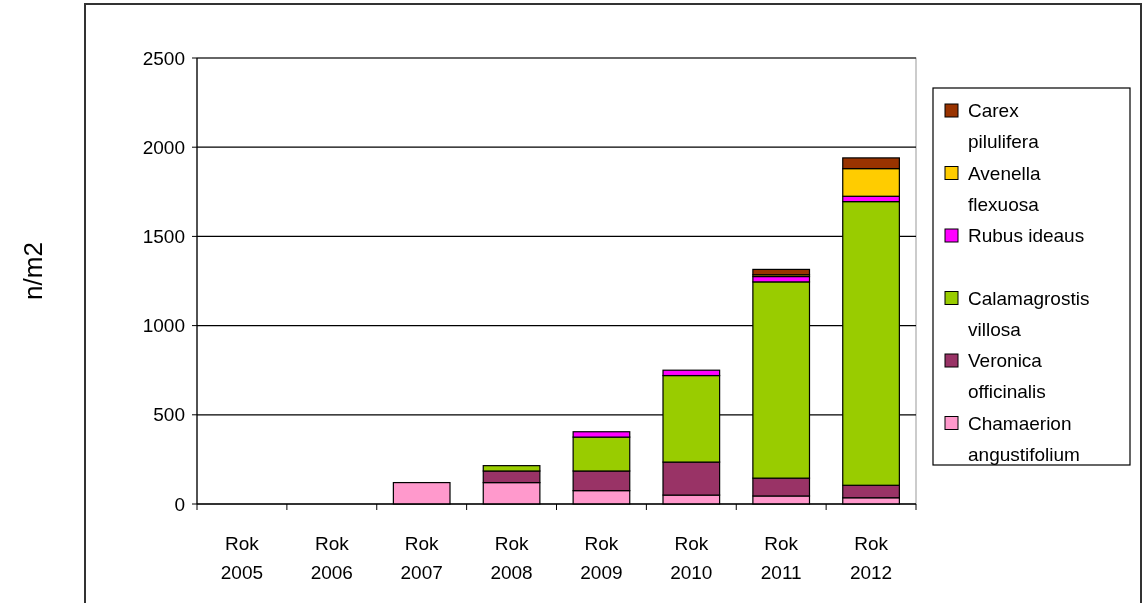 This screenshot has width=1143, height=603. What do you see at coordinates (691, 558) in the screenshot?
I see `x-tick-label: Rok 2010` at bounding box center [691, 558].